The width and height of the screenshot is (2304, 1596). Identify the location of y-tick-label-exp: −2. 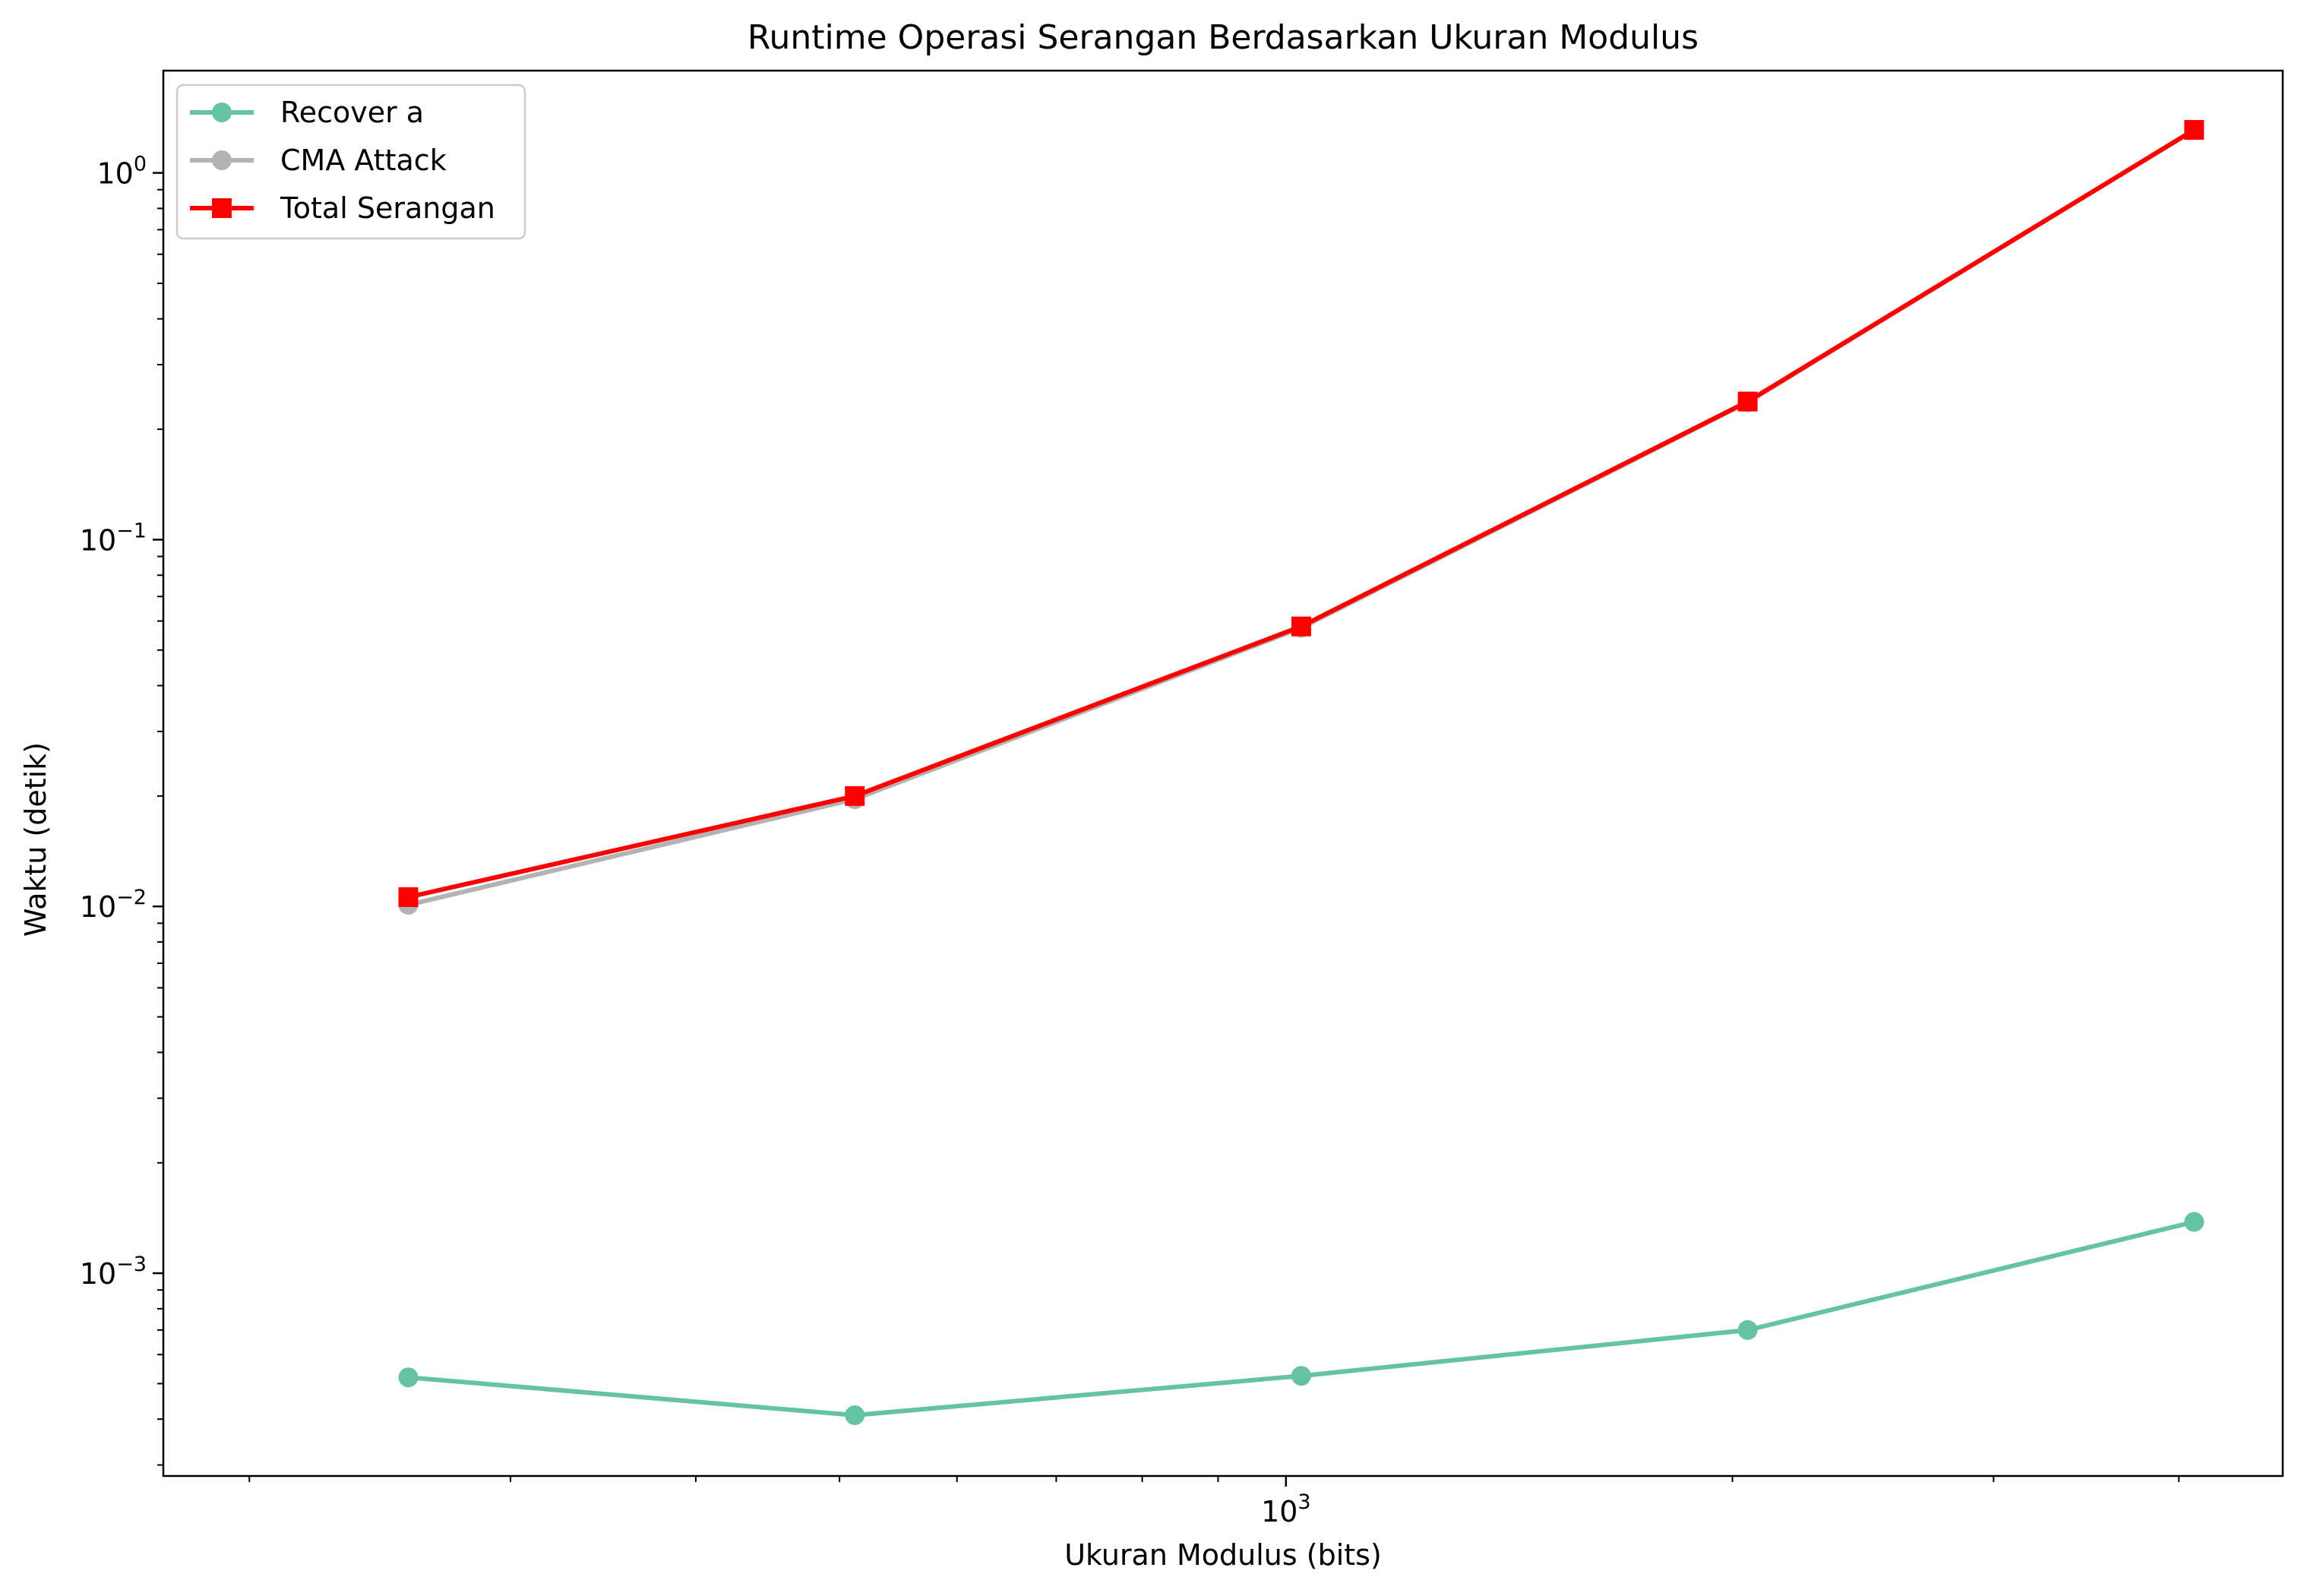
(131, 897).